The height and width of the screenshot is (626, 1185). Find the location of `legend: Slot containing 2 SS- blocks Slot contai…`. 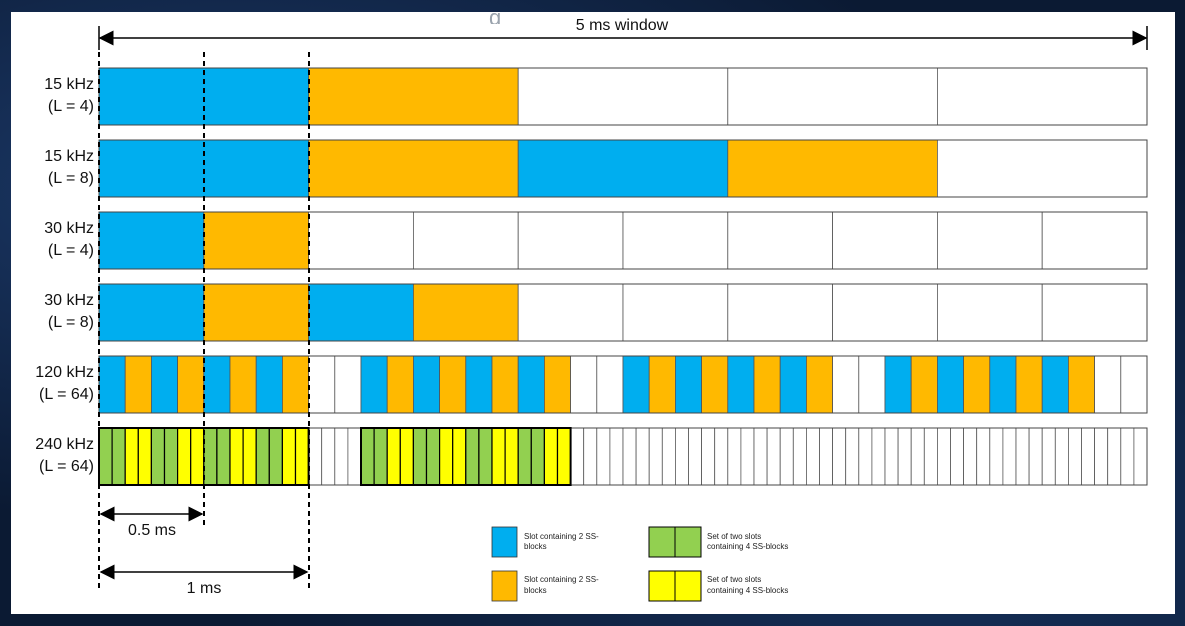

legend: Slot containing 2 SS- blocks Slot contai… is located at coordinates (639, 564).